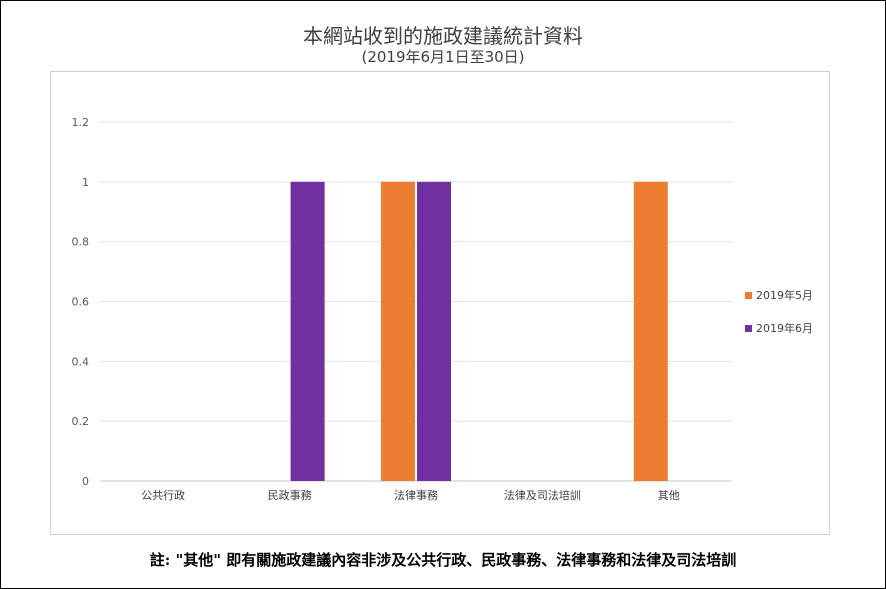 Image resolution: width=886 pixels, height=589 pixels. What do you see at coordinates (163, 495) in the screenshot?
I see `x-tick-label: 公共行政` at bounding box center [163, 495].